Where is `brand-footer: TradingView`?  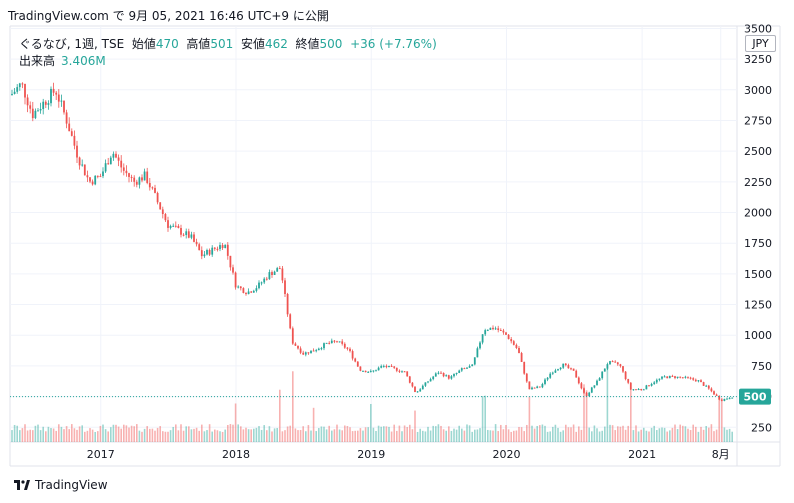
brand-footer: TradingView is located at coordinates (61, 485).